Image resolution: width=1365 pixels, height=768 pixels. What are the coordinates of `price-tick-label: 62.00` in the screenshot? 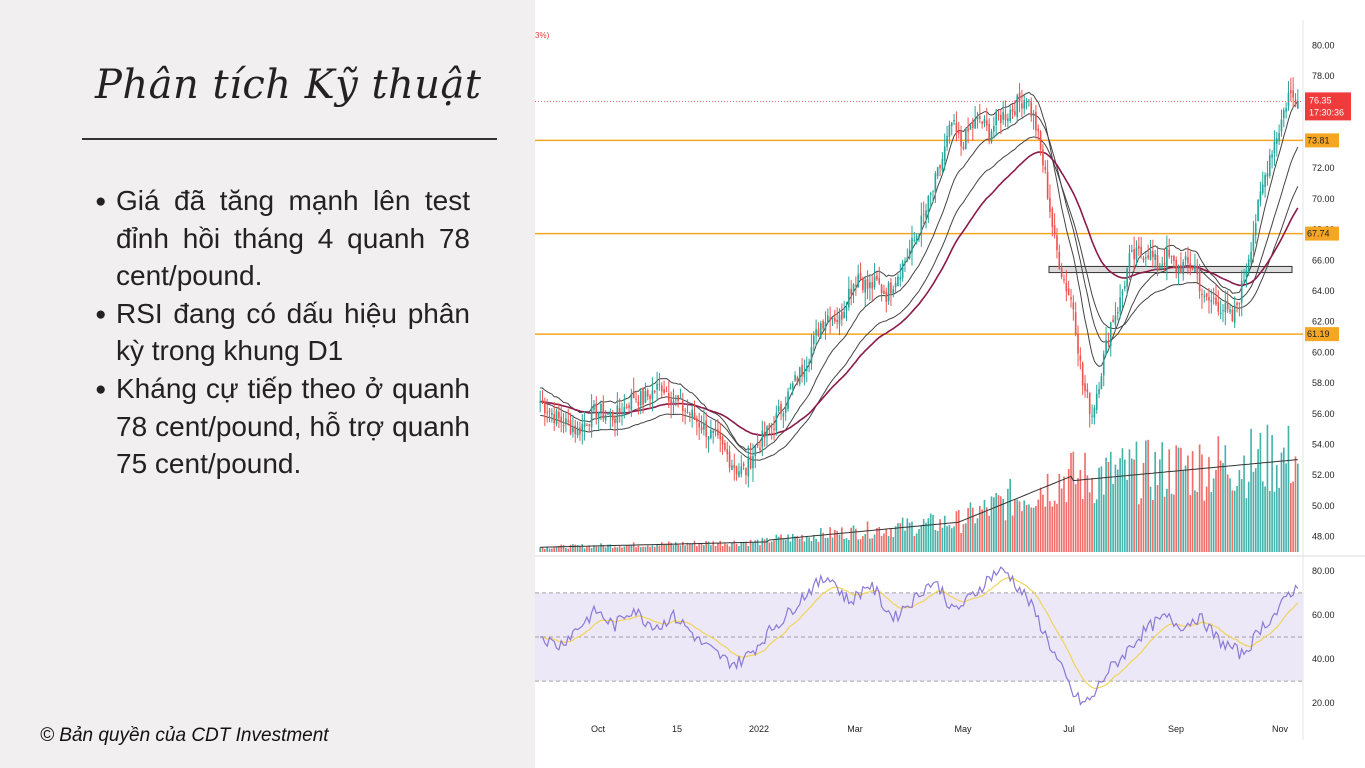 It's located at (1323, 322).